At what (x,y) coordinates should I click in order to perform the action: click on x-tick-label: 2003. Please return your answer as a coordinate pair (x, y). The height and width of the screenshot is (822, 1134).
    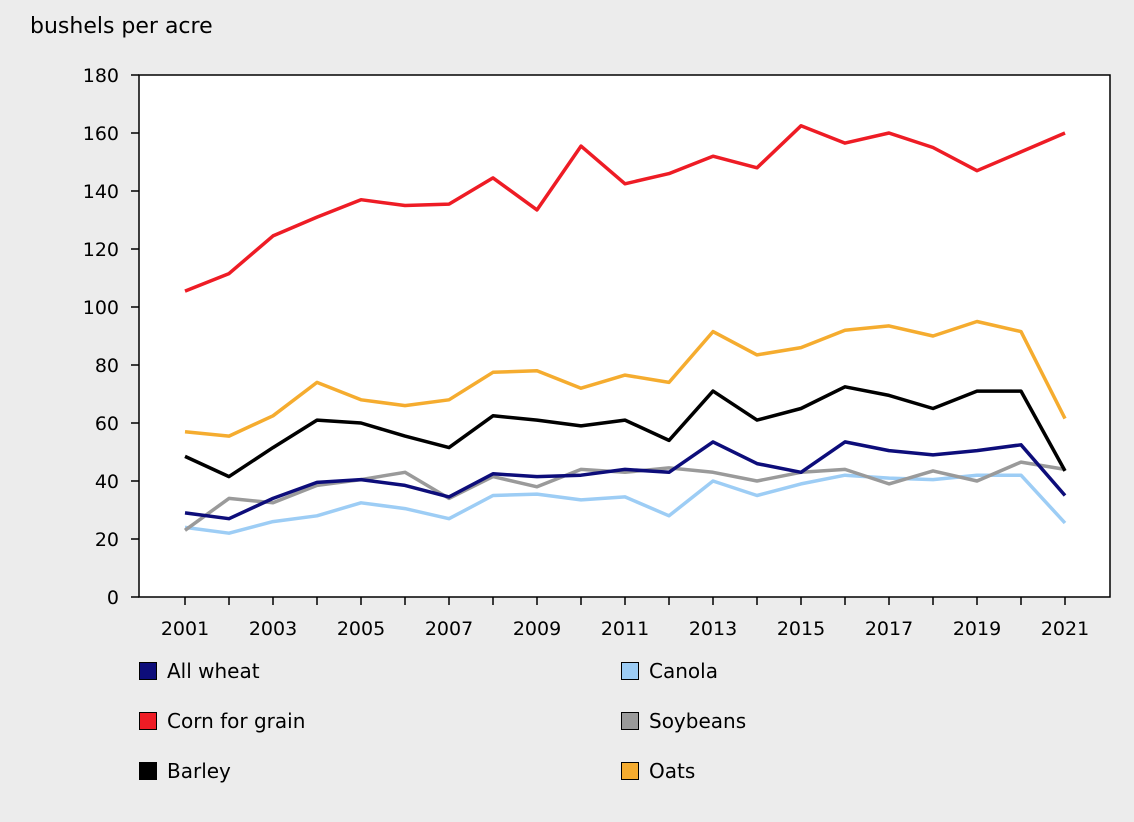
    Looking at the image, I should click on (273, 629).